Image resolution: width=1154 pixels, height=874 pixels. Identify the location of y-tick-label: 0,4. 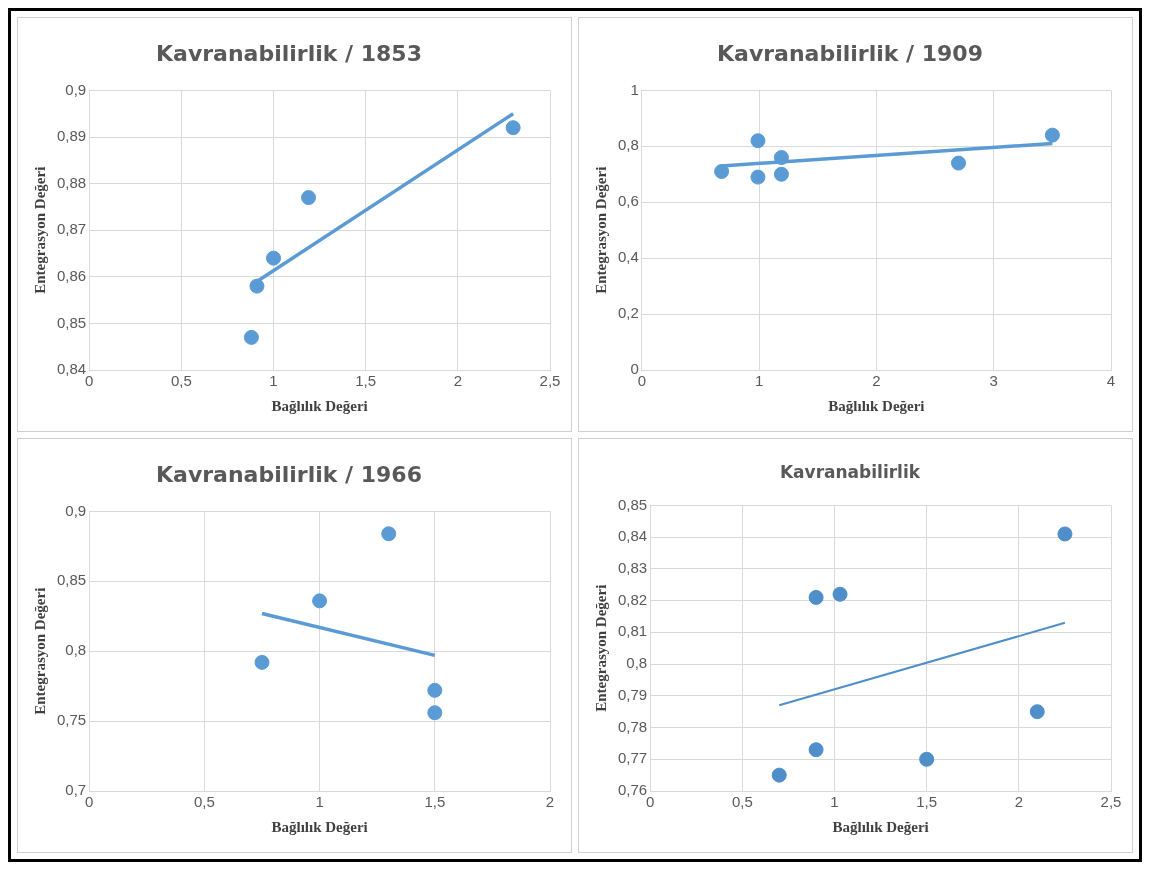
(628, 257).